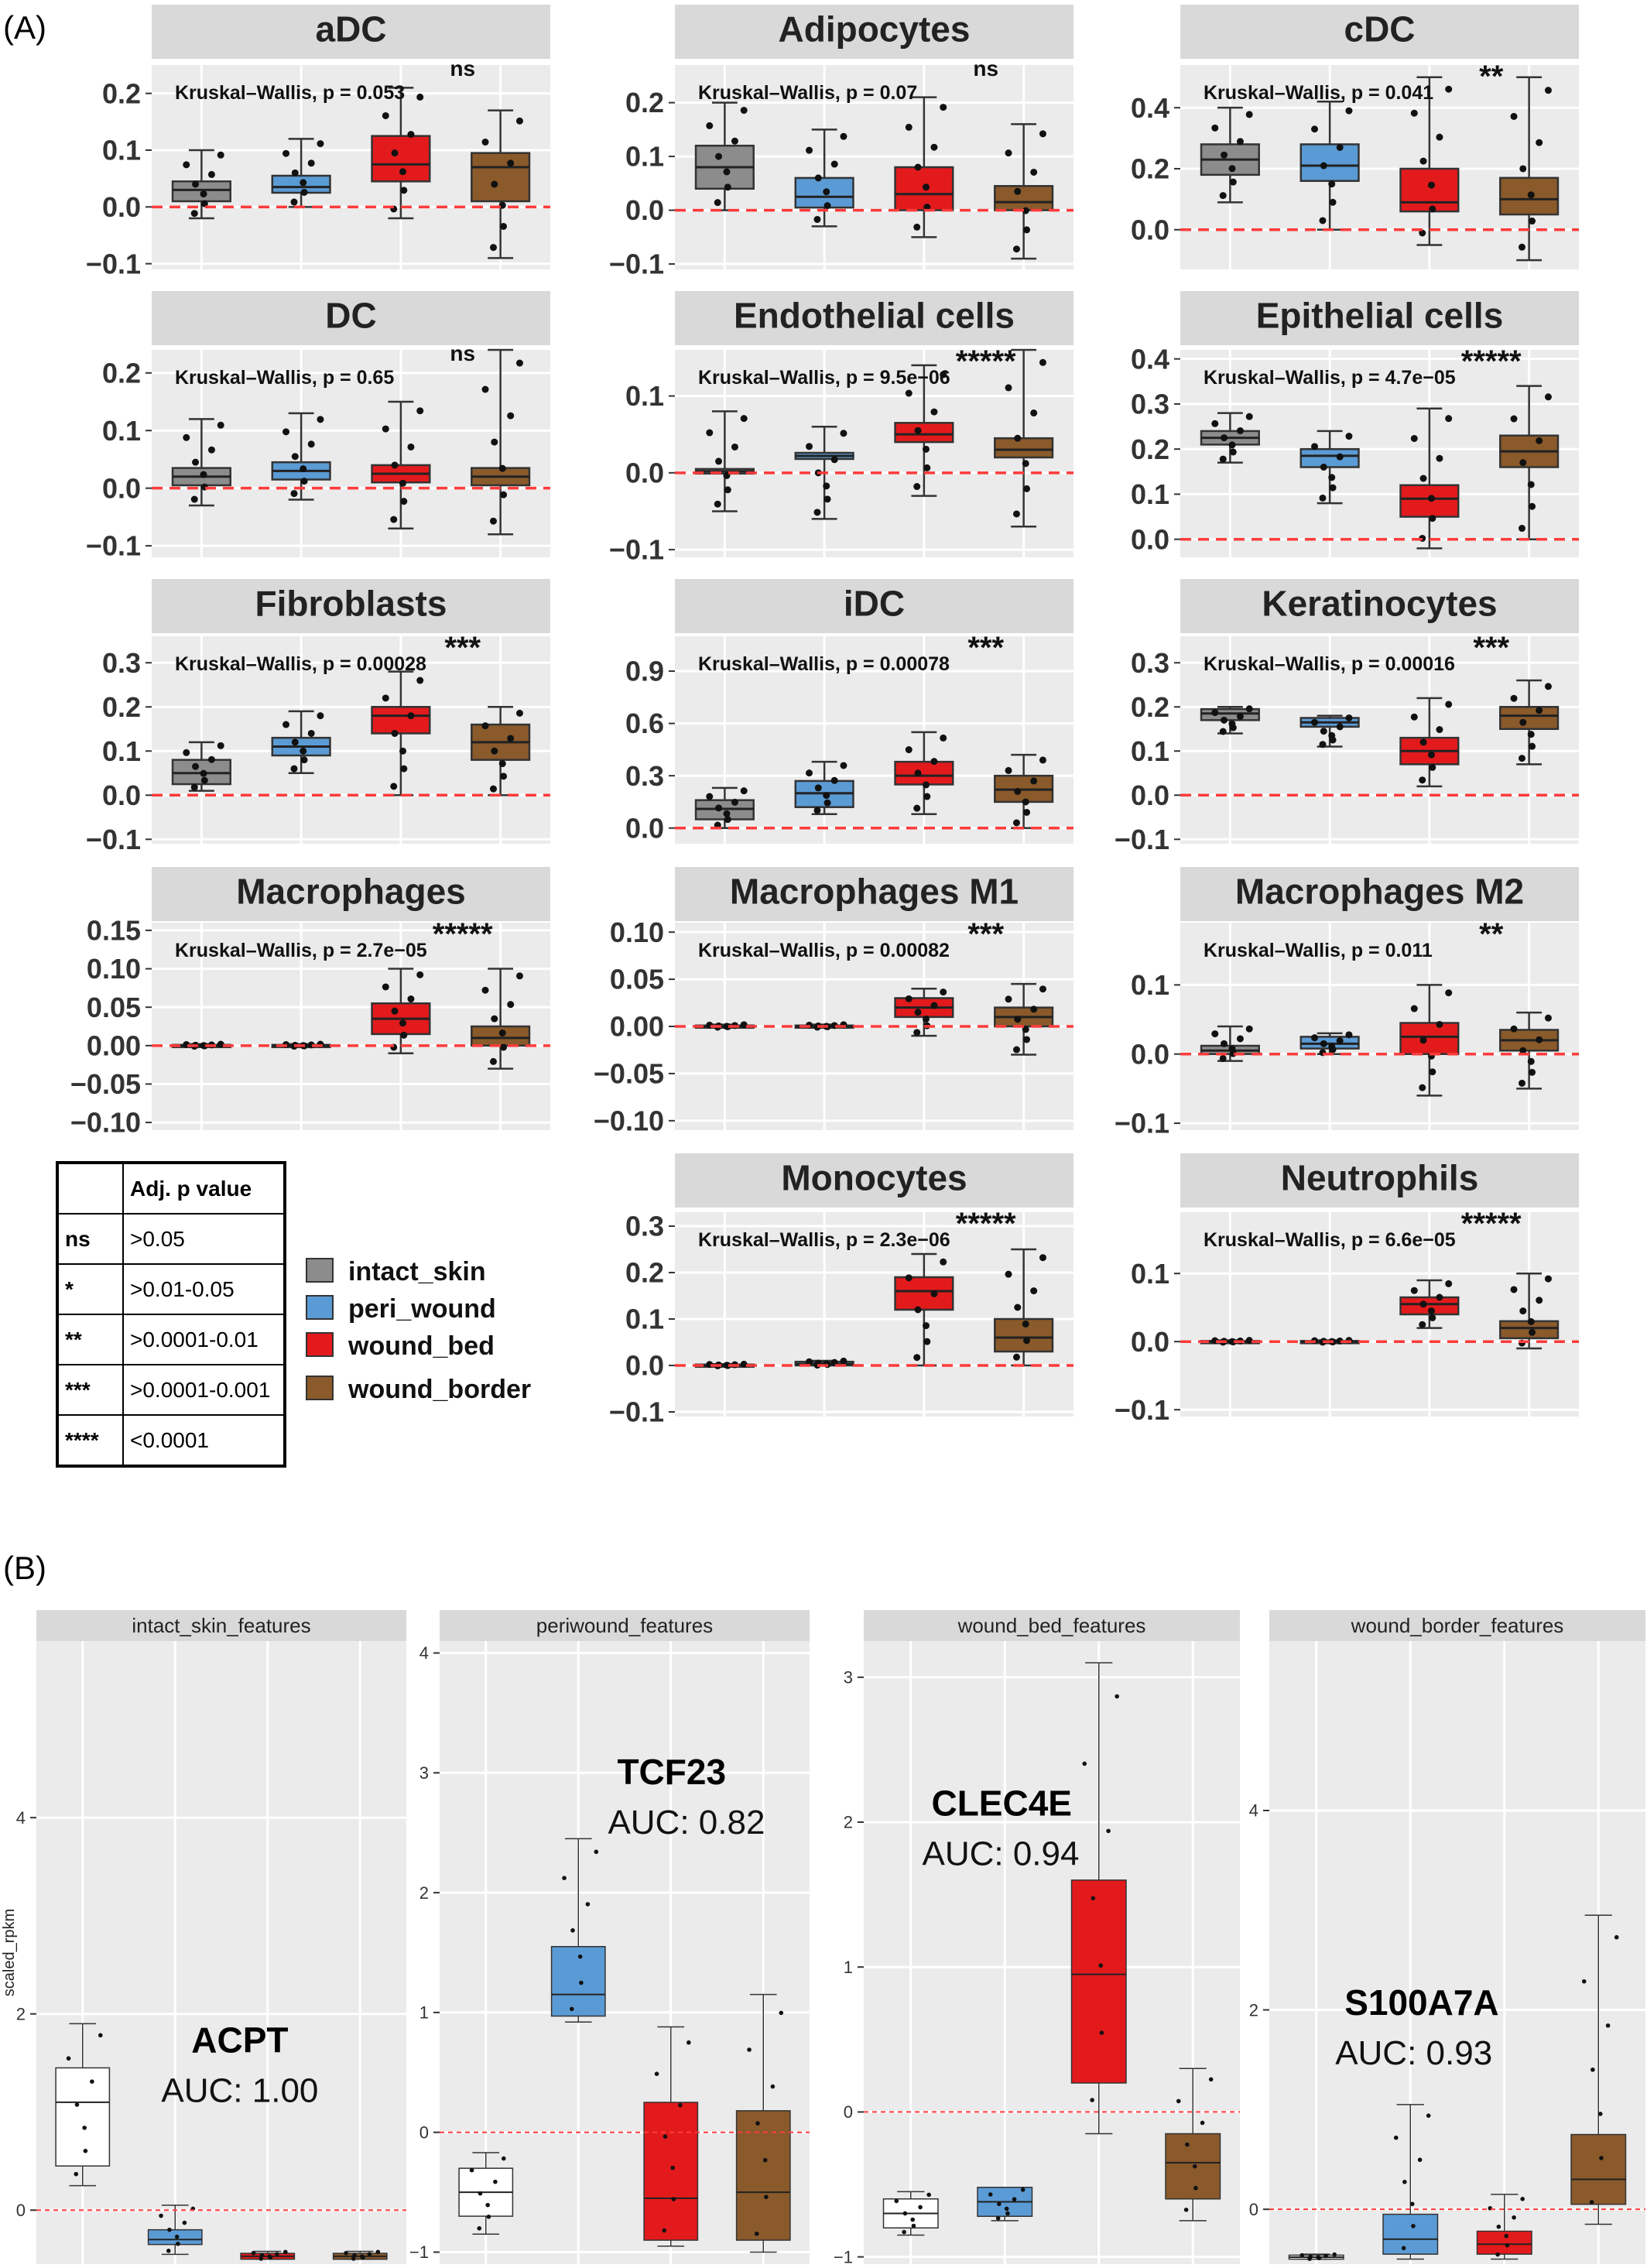 This screenshot has width=1647, height=2268. I want to click on y-tick-label: −0.05, so click(629, 1074).